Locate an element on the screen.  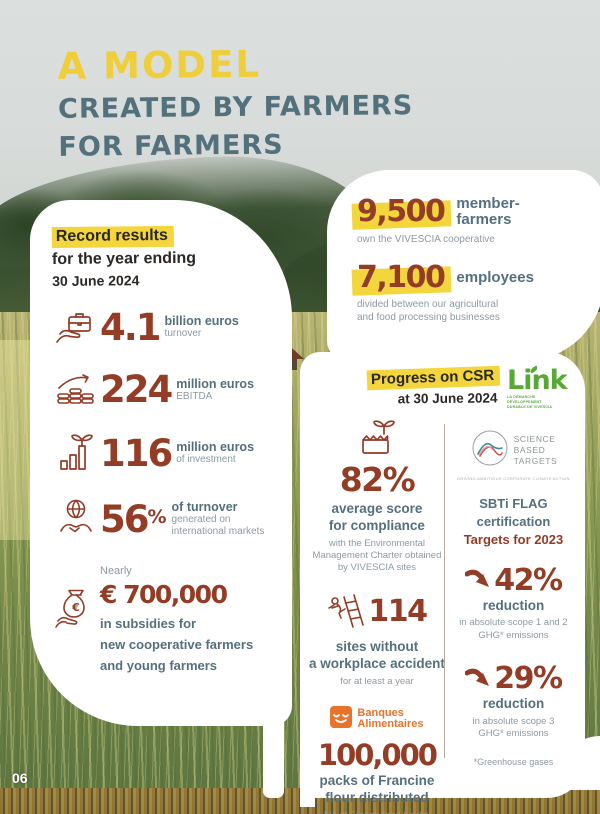
page-title-line3: FOR FARMERS is located at coordinates (171, 146).